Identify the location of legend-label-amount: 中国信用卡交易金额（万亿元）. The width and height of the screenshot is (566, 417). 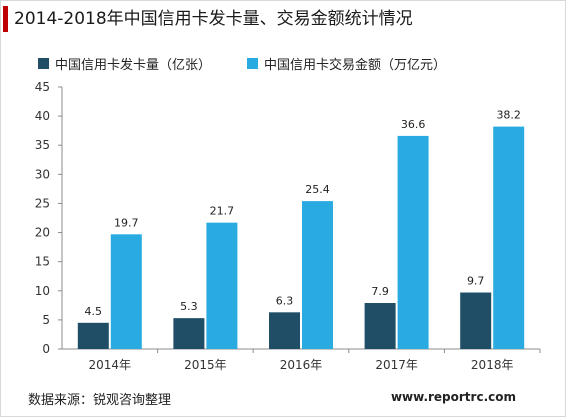
(355, 65).